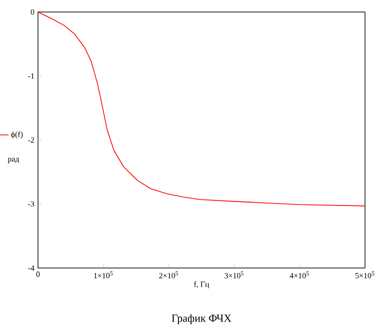  I want to click on text: График ФЧХ, so click(202, 319).